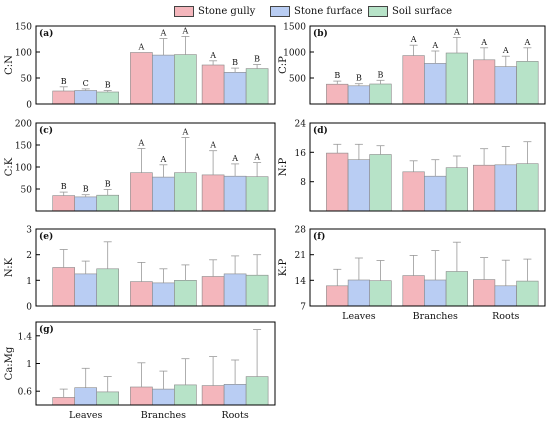  I want to click on y-axis-label-b: C:P, so click(283, 65).